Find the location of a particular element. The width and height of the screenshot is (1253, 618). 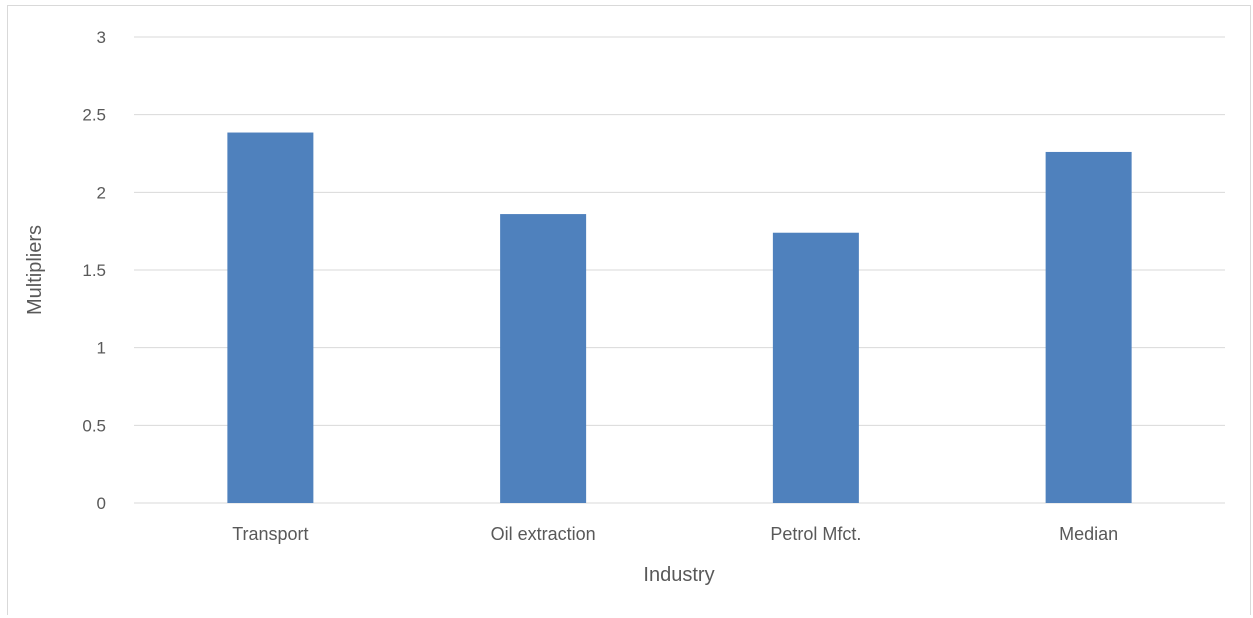

x-tick-label: Median is located at coordinates (1088, 534).